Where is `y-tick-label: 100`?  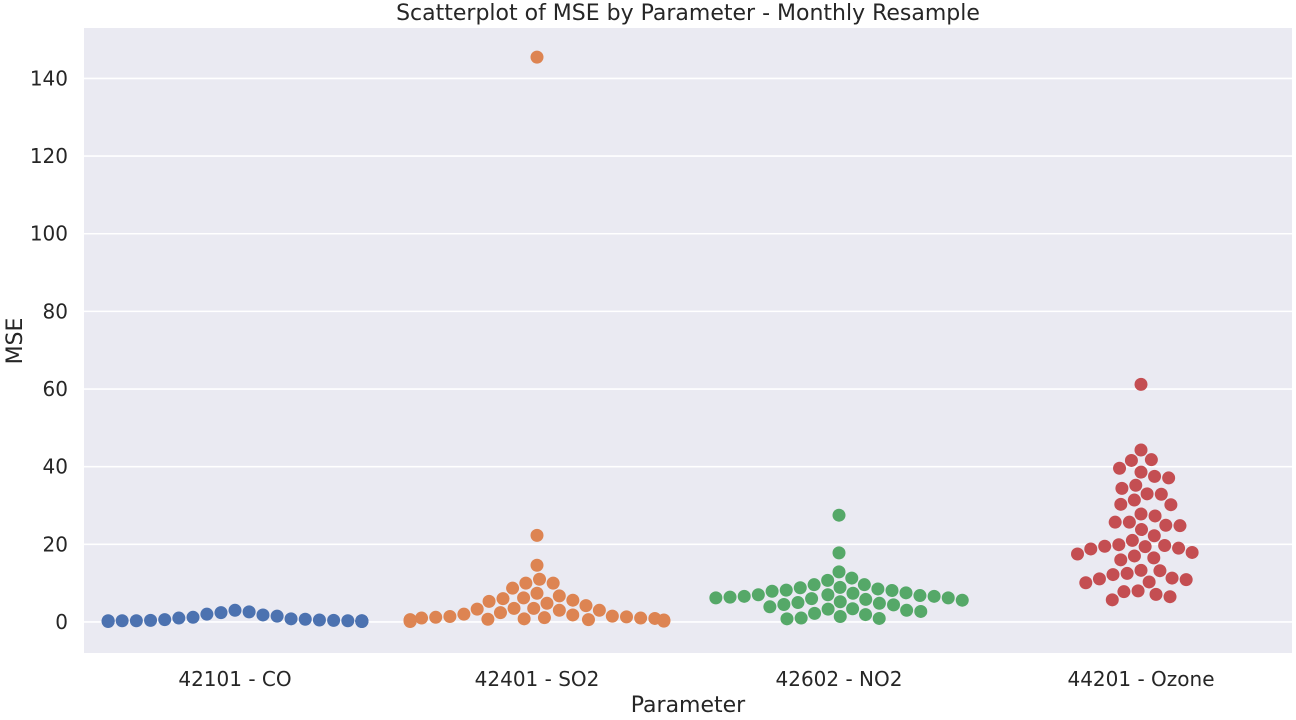
y-tick-label: 100 is located at coordinates (49, 234).